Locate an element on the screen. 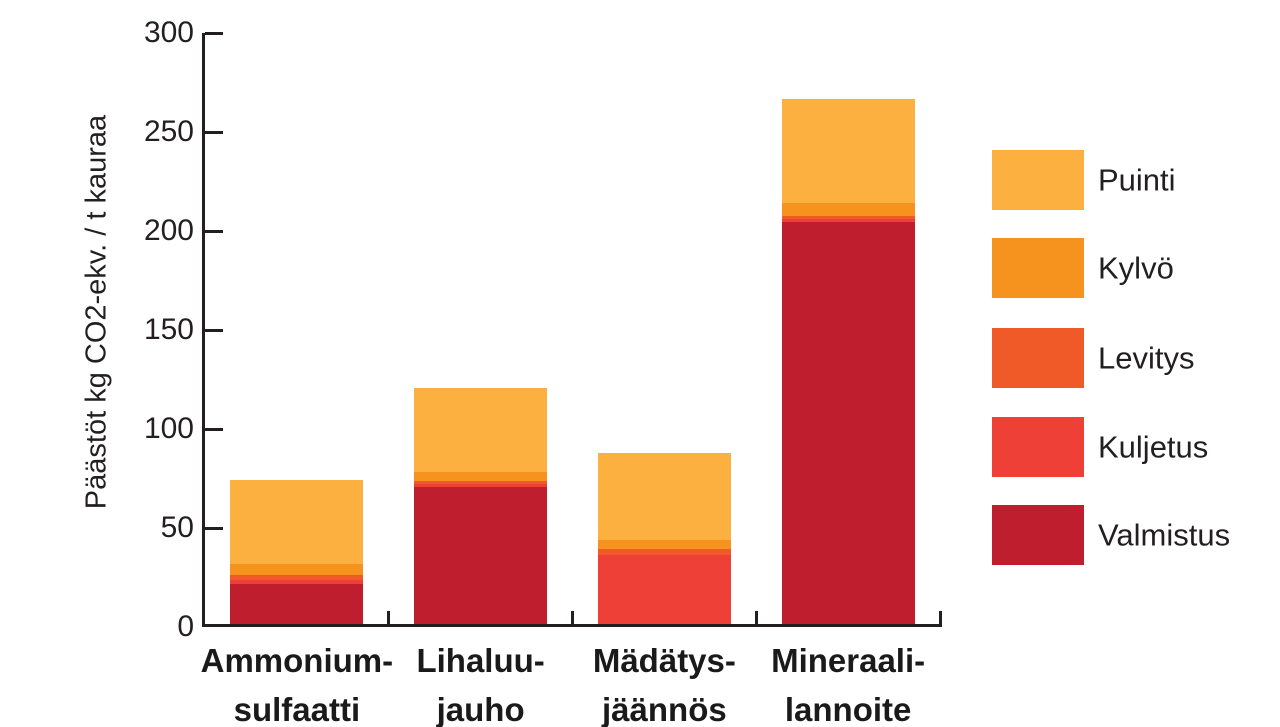  x-category-label-2: Lihaluu-jauho is located at coordinates (481, 681).